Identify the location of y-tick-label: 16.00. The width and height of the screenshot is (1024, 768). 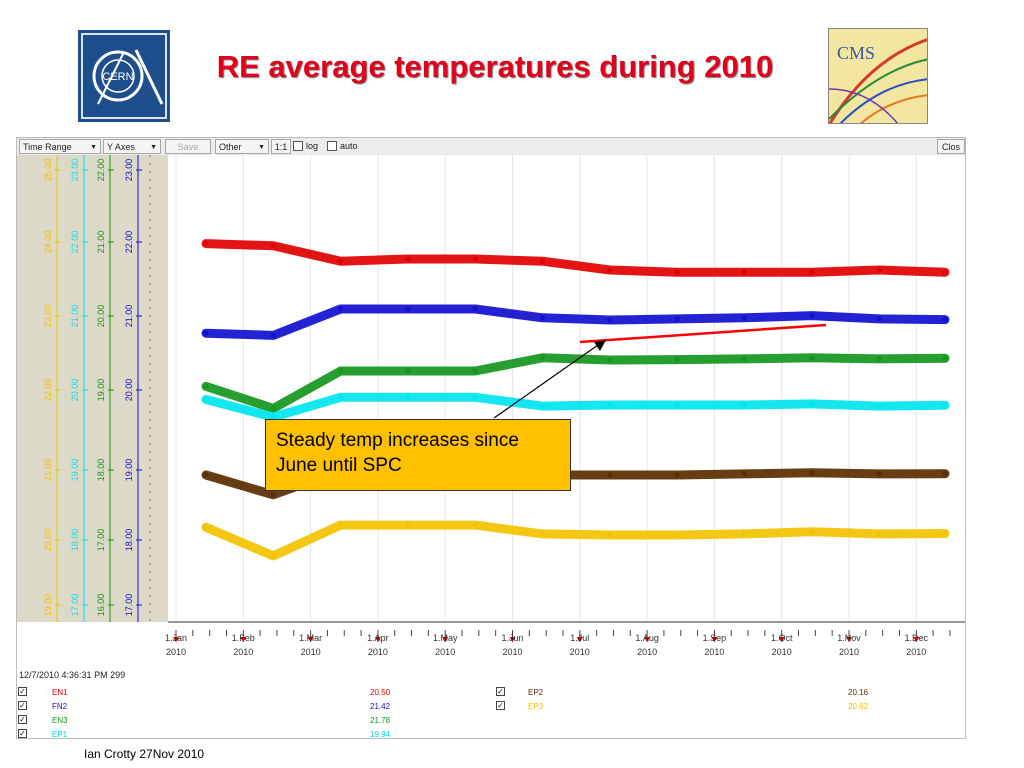
(101, 605).